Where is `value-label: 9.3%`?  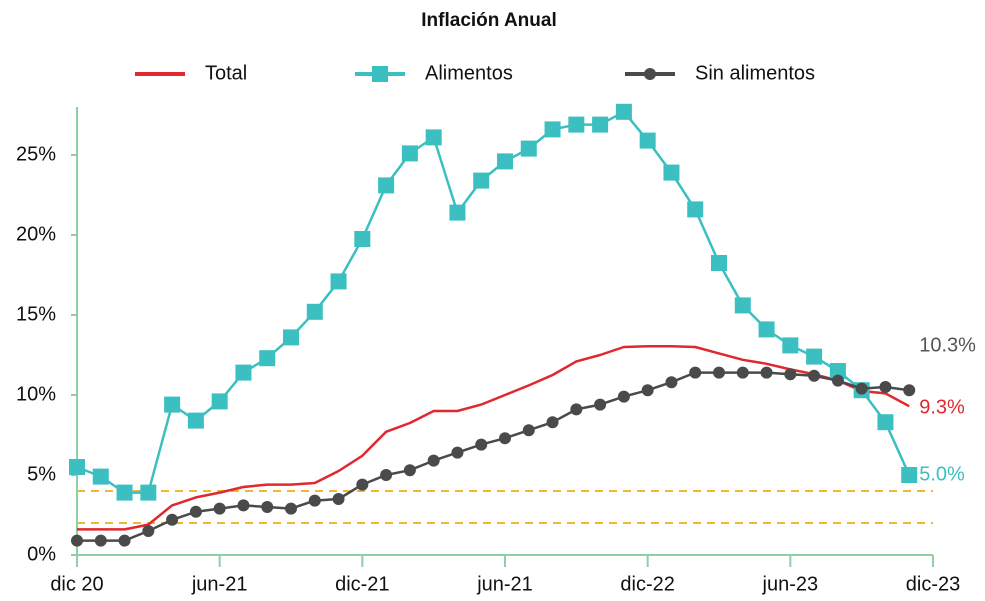 value-label: 9.3% is located at coordinates (942, 407).